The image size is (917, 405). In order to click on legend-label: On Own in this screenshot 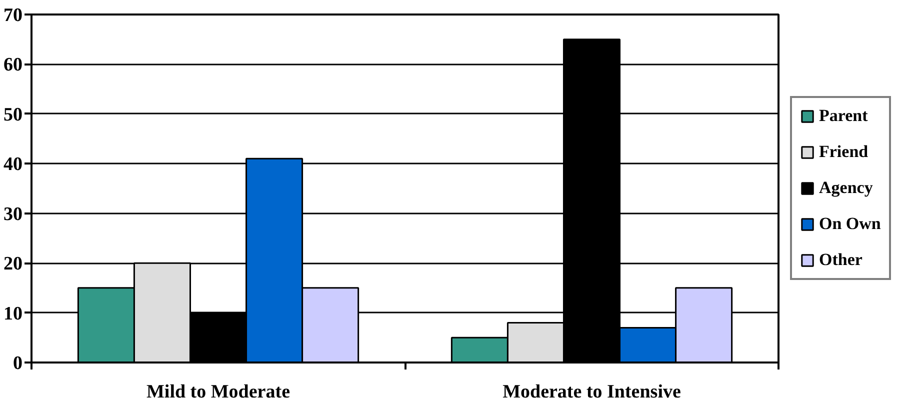, I will do `click(850, 224)`.